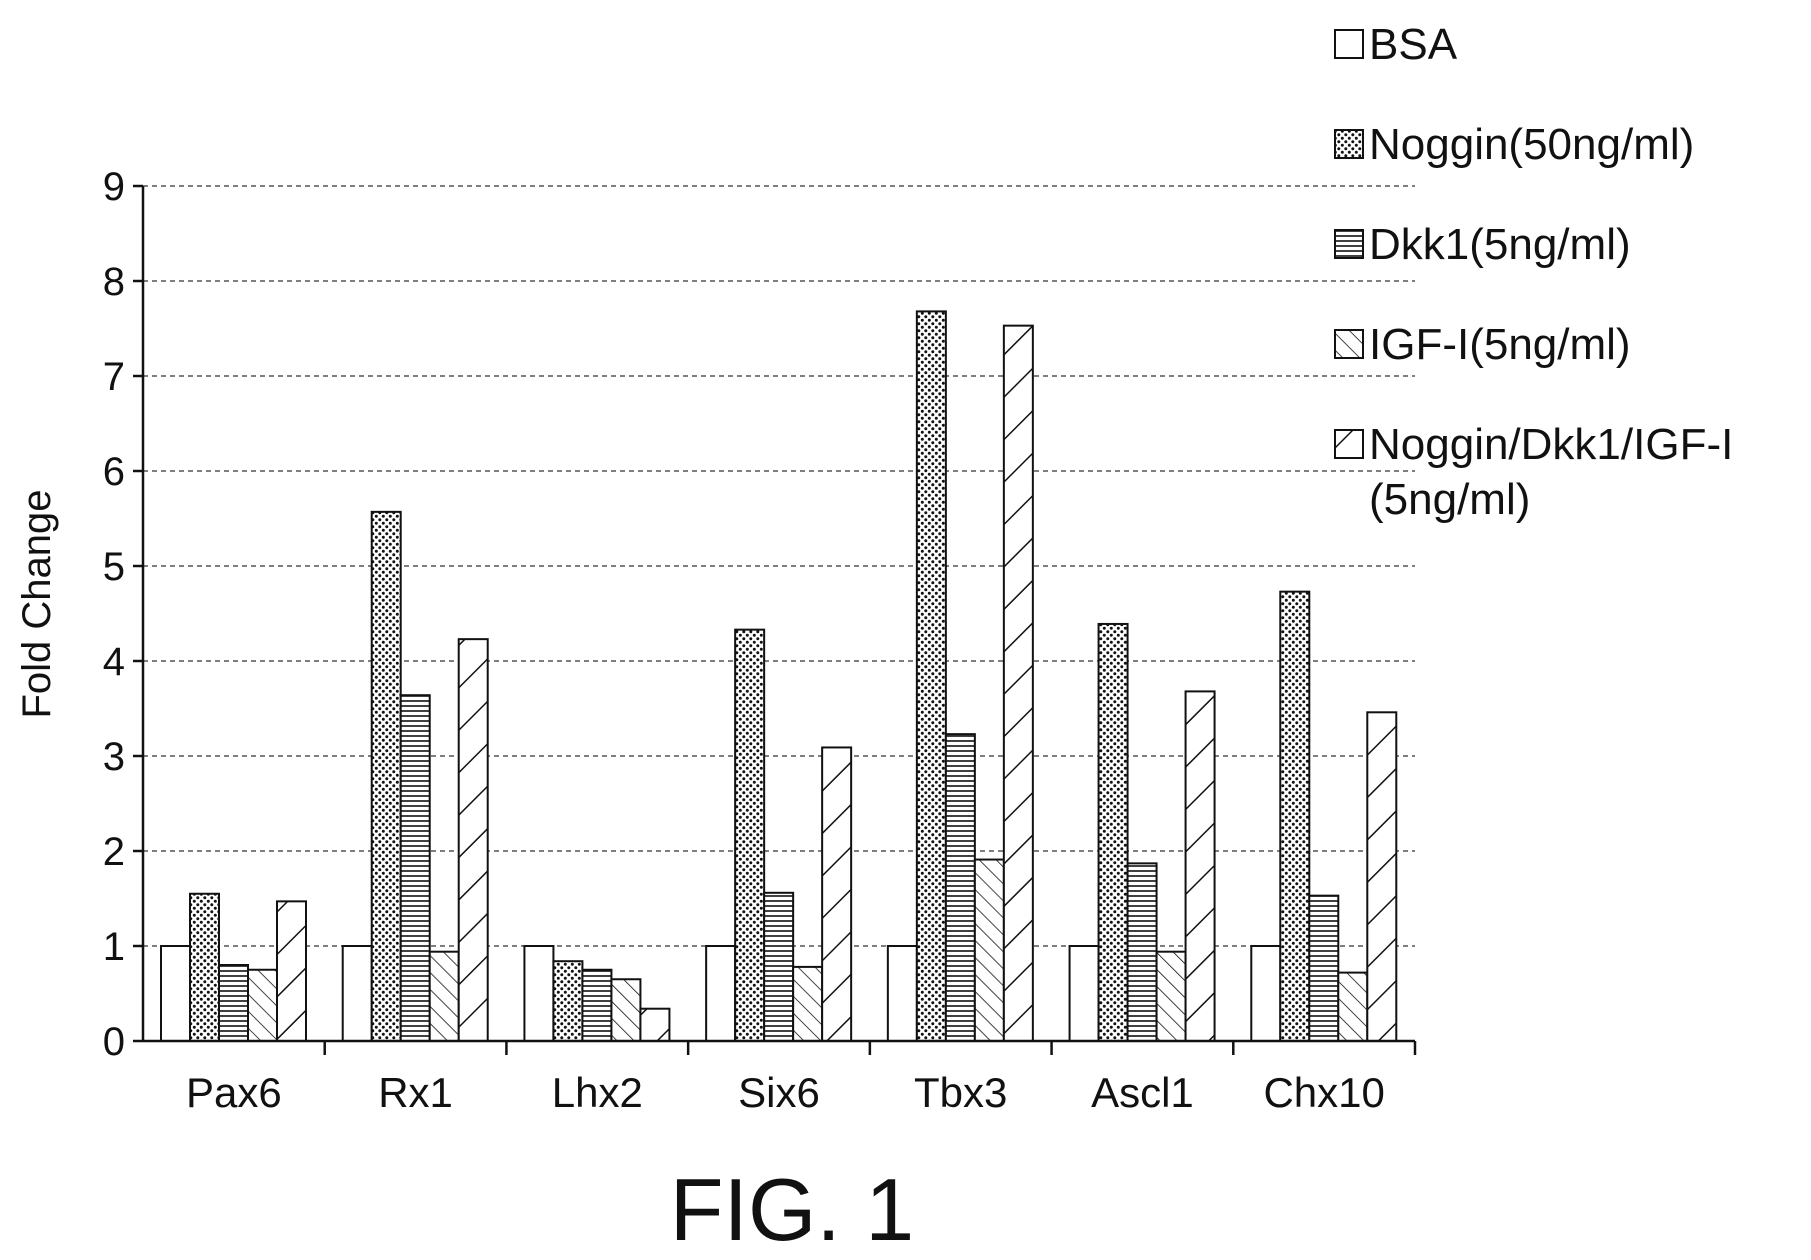  Describe the element at coordinates (1449, 499) in the screenshot. I see `legend-label-line2: (5ng/ml)` at that location.